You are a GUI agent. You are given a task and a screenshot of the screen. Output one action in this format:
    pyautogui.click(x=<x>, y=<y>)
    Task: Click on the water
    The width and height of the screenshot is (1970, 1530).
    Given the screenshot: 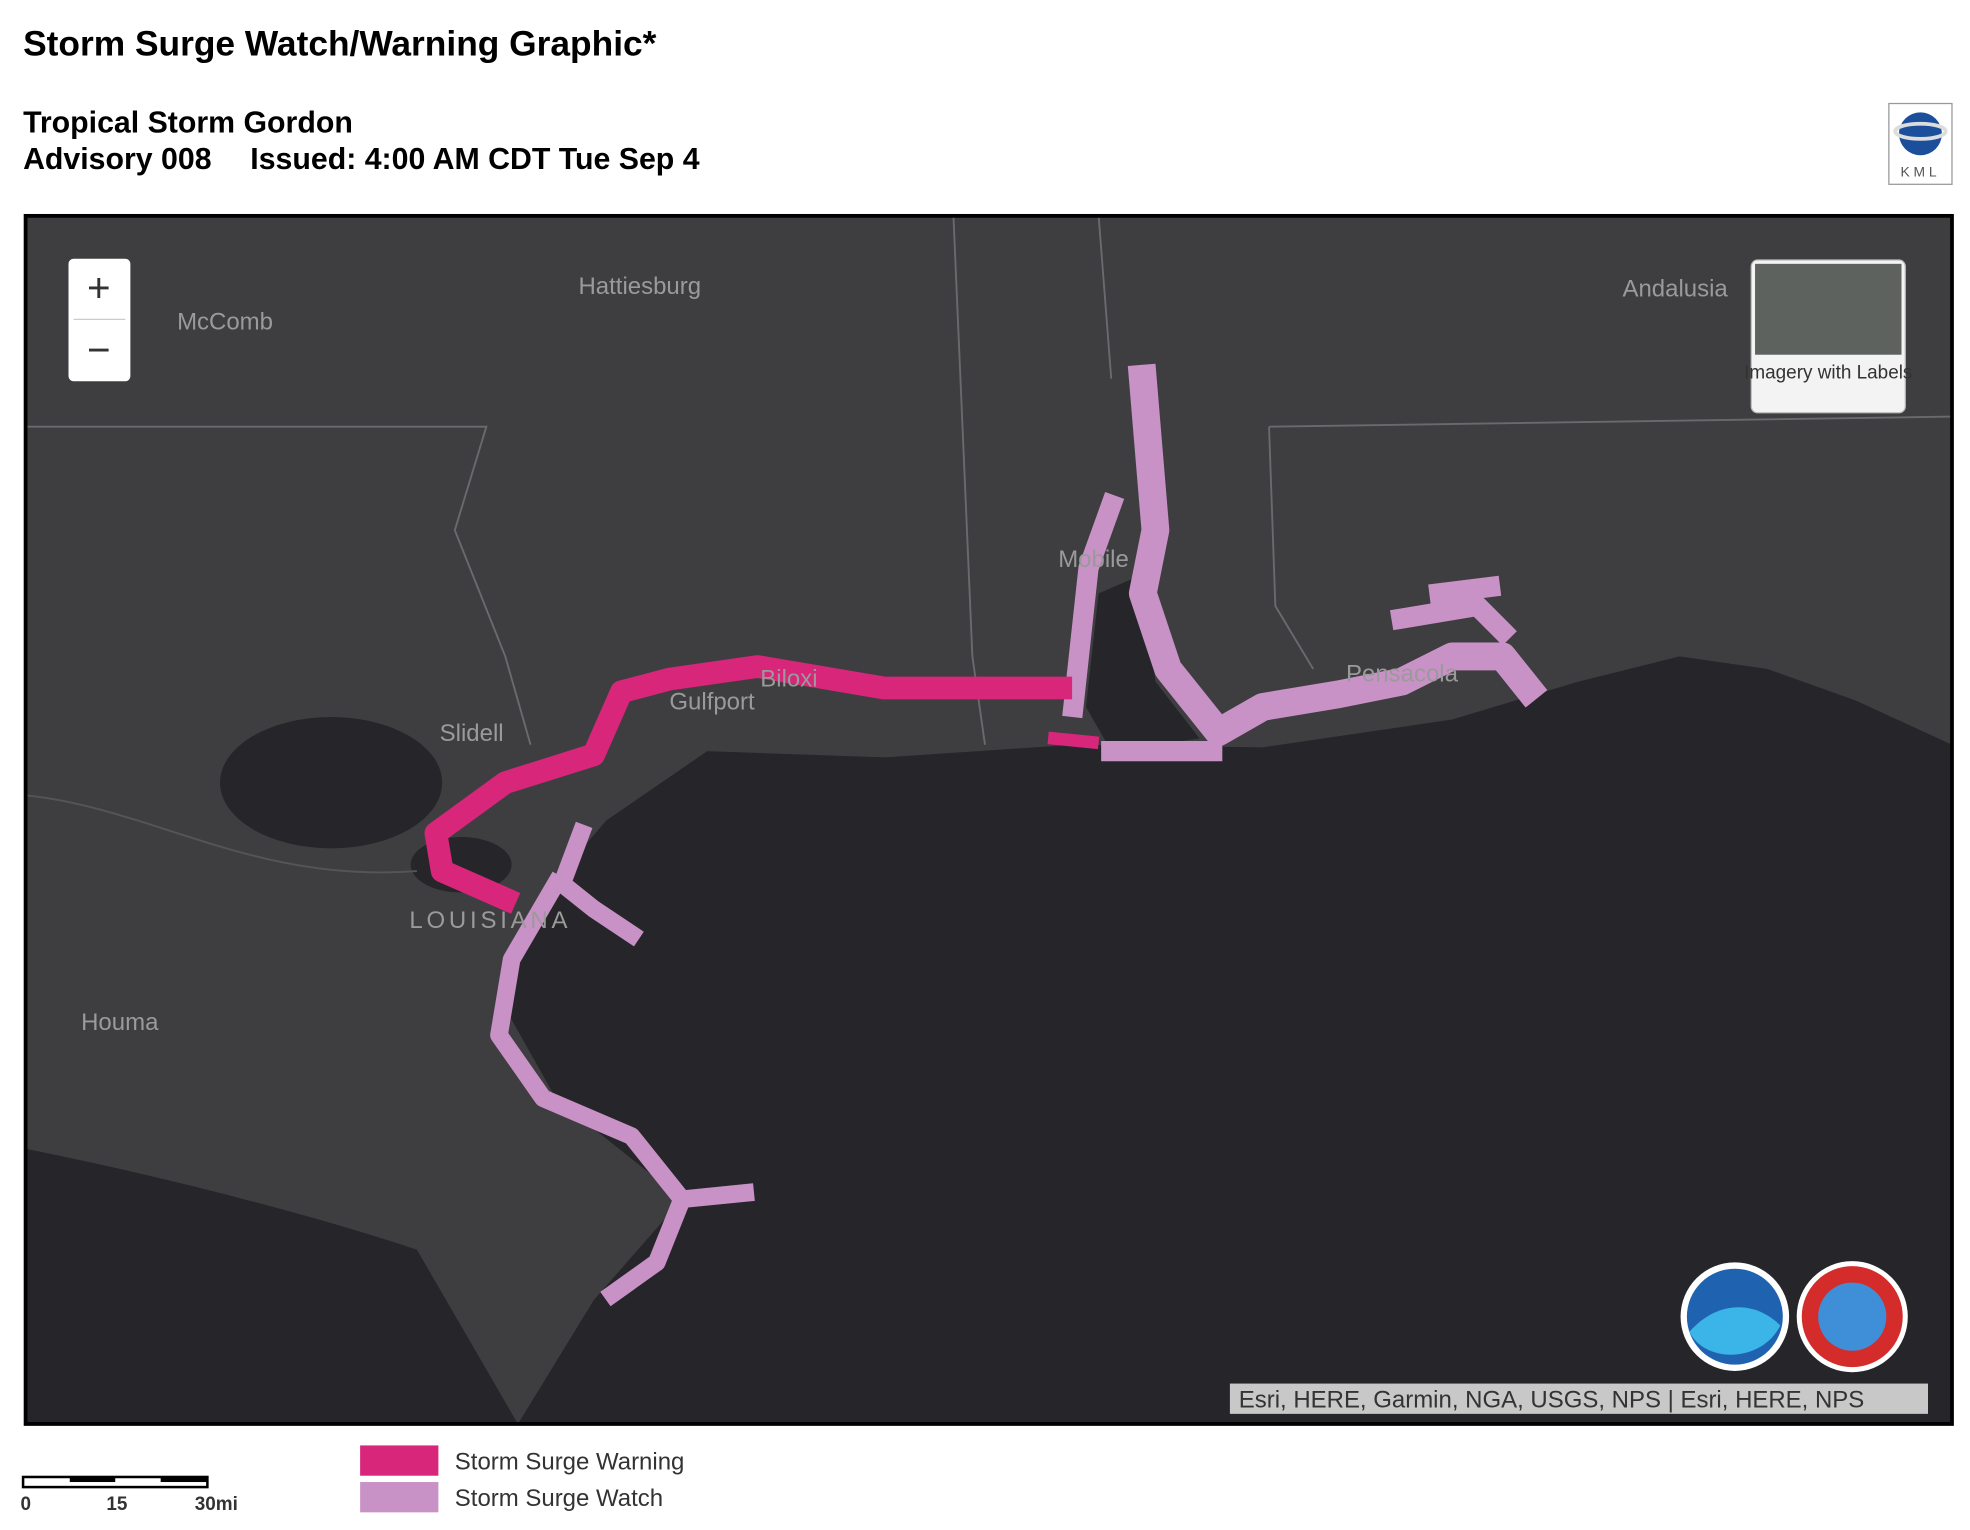 What is the action you would take?
    pyautogui.click(x=271, y=1286)
    